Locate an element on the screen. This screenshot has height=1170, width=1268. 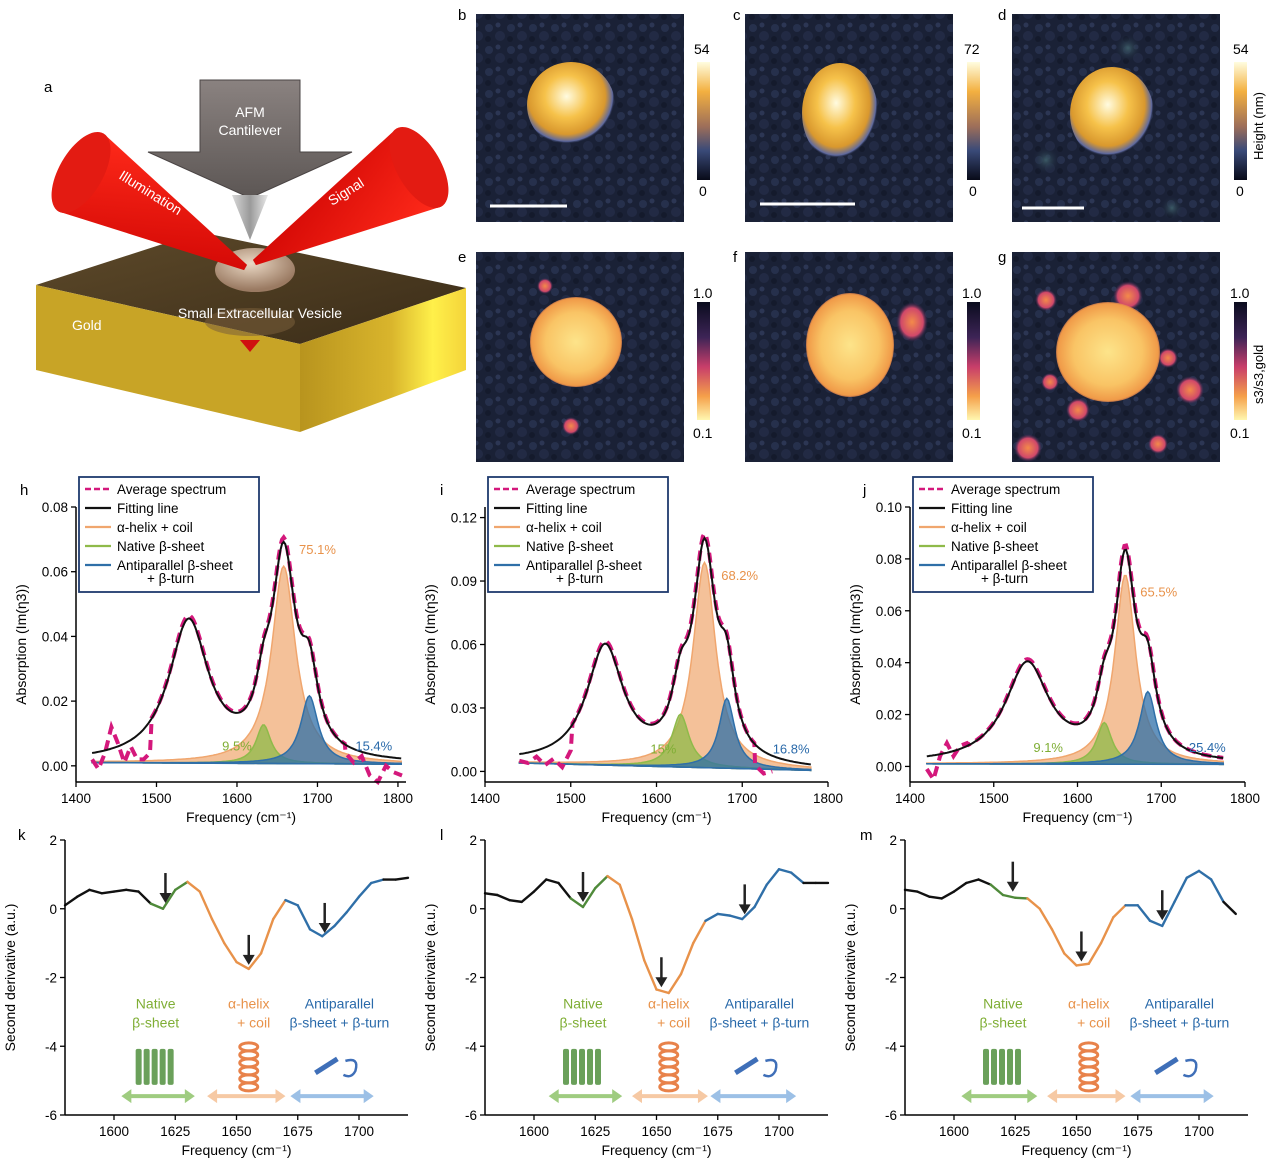
component-area-helix is located at coordinates (665, 666).